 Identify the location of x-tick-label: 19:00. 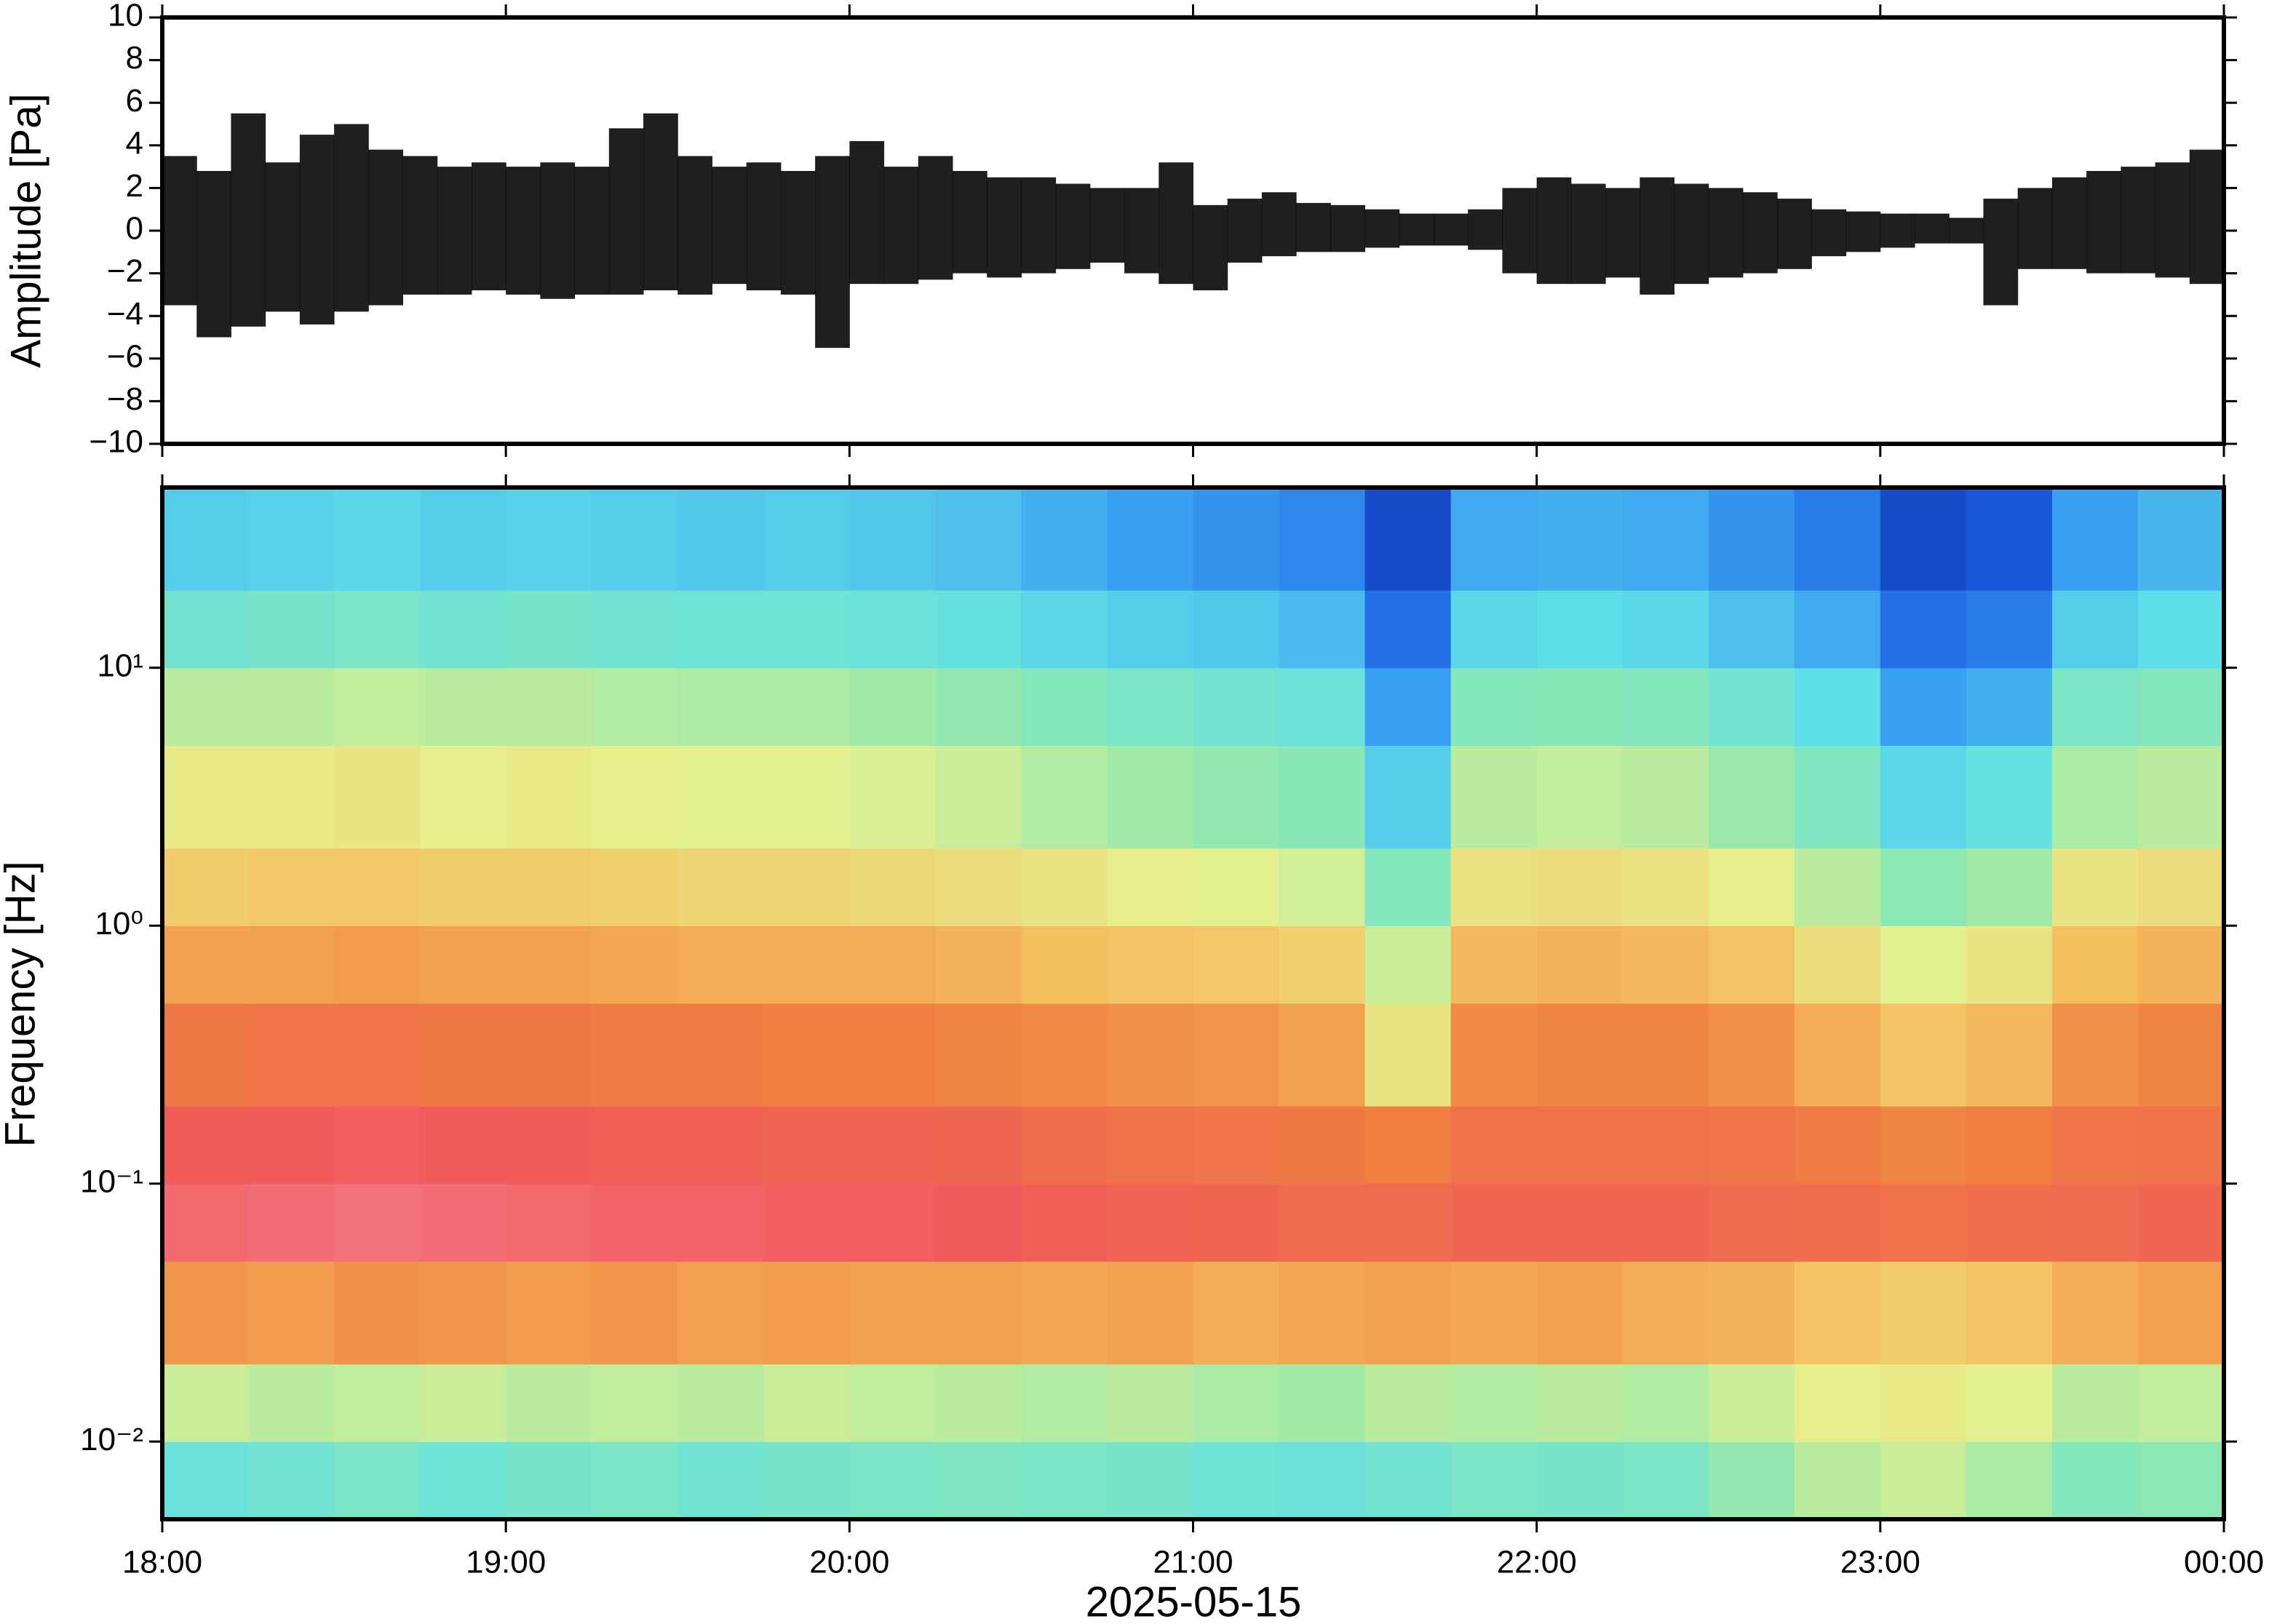
(506, 1562).